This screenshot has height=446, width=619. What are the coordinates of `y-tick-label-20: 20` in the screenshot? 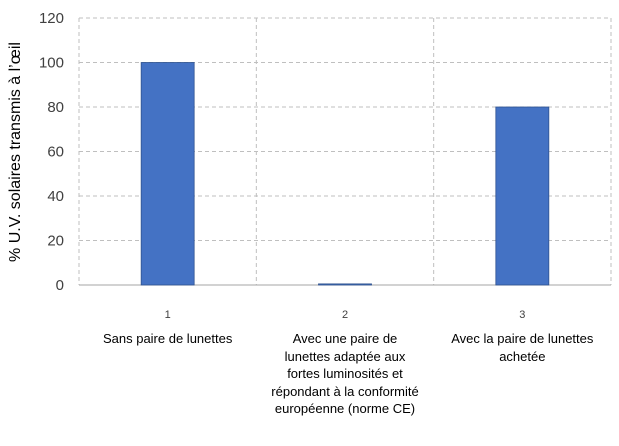 It's located at (55, 241).